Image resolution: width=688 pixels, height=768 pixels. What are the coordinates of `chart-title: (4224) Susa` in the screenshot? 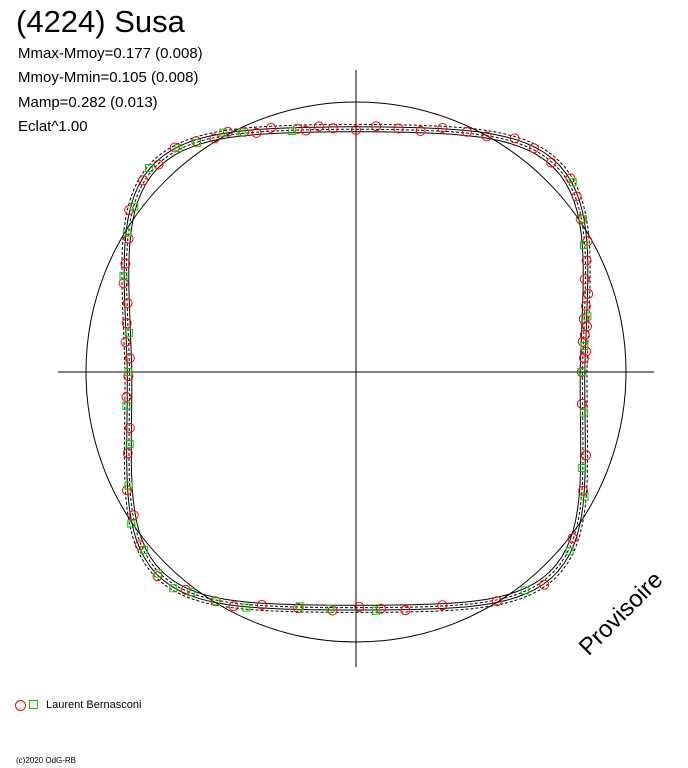 It's located at (100, 21).